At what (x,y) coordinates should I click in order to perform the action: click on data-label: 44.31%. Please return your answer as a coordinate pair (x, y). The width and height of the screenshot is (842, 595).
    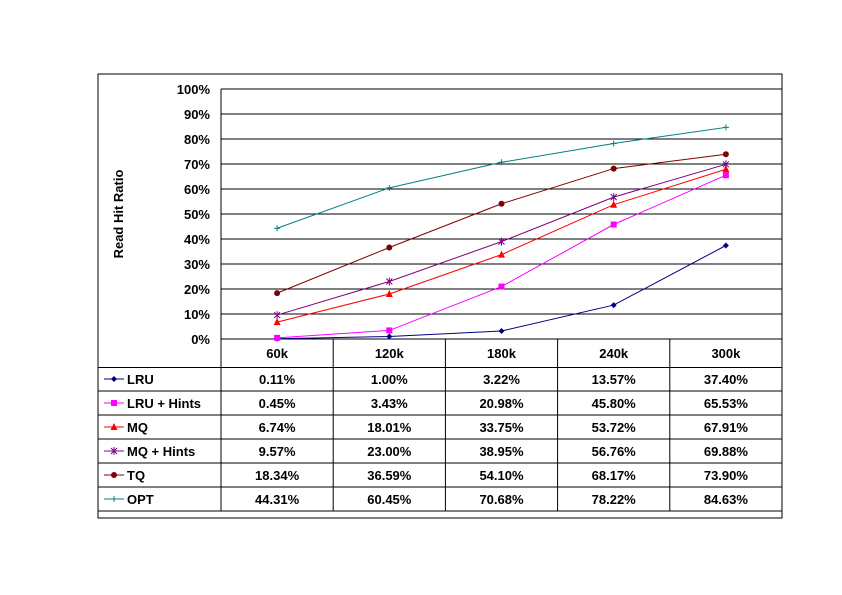
    Looking at the image, I should click on (277, 499).